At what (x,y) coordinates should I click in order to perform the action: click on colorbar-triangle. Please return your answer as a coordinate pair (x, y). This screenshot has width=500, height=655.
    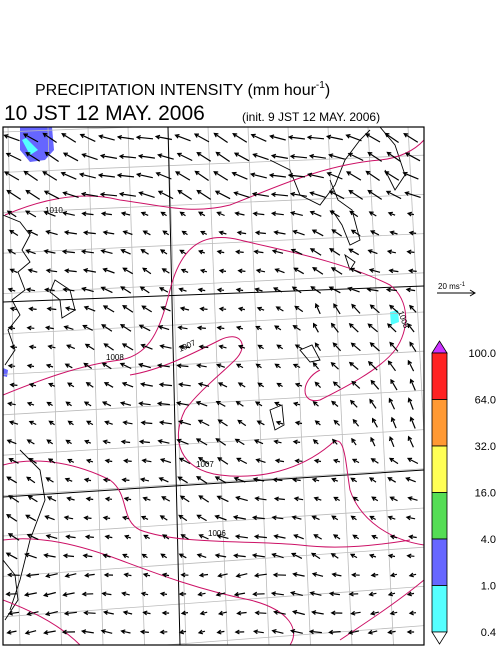
    Looking at the image, I should click on (439, 638).